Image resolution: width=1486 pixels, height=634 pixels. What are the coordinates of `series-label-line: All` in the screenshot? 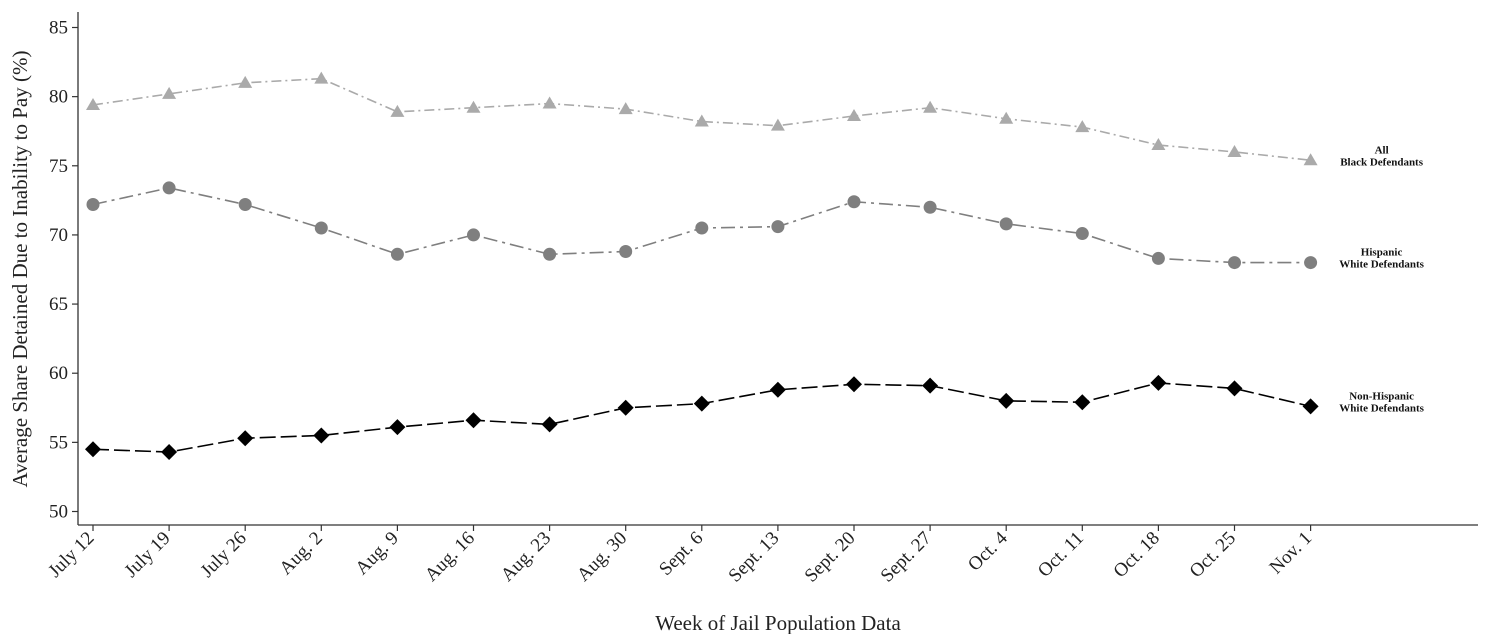 It's located at (1382, 150).